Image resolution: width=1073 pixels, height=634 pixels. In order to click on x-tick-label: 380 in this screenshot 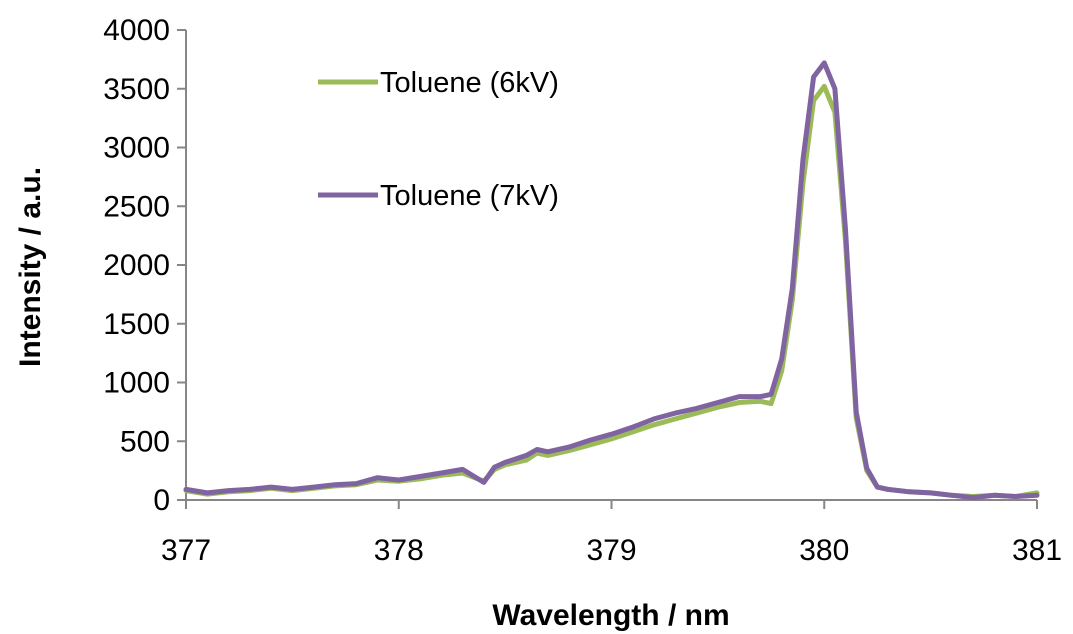, I will do `click(824, 550)`.